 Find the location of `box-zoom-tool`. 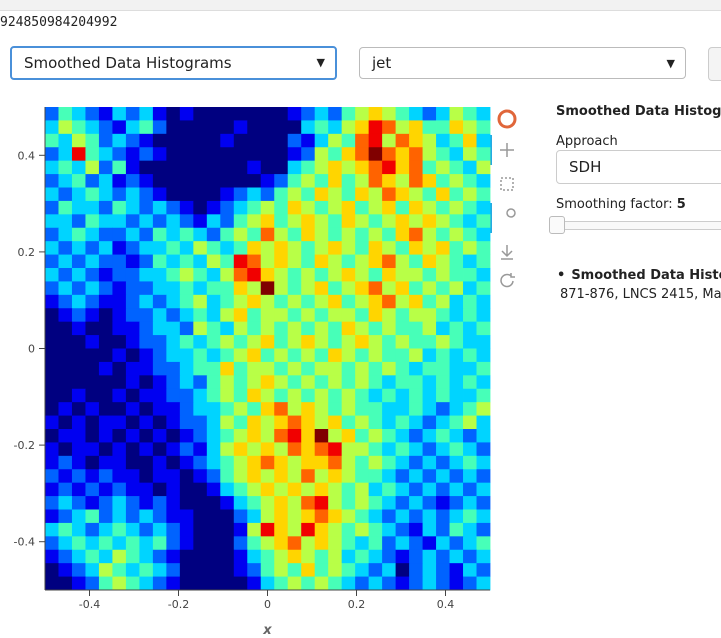

box-zoom-tool is located at coordinates (507, 184).